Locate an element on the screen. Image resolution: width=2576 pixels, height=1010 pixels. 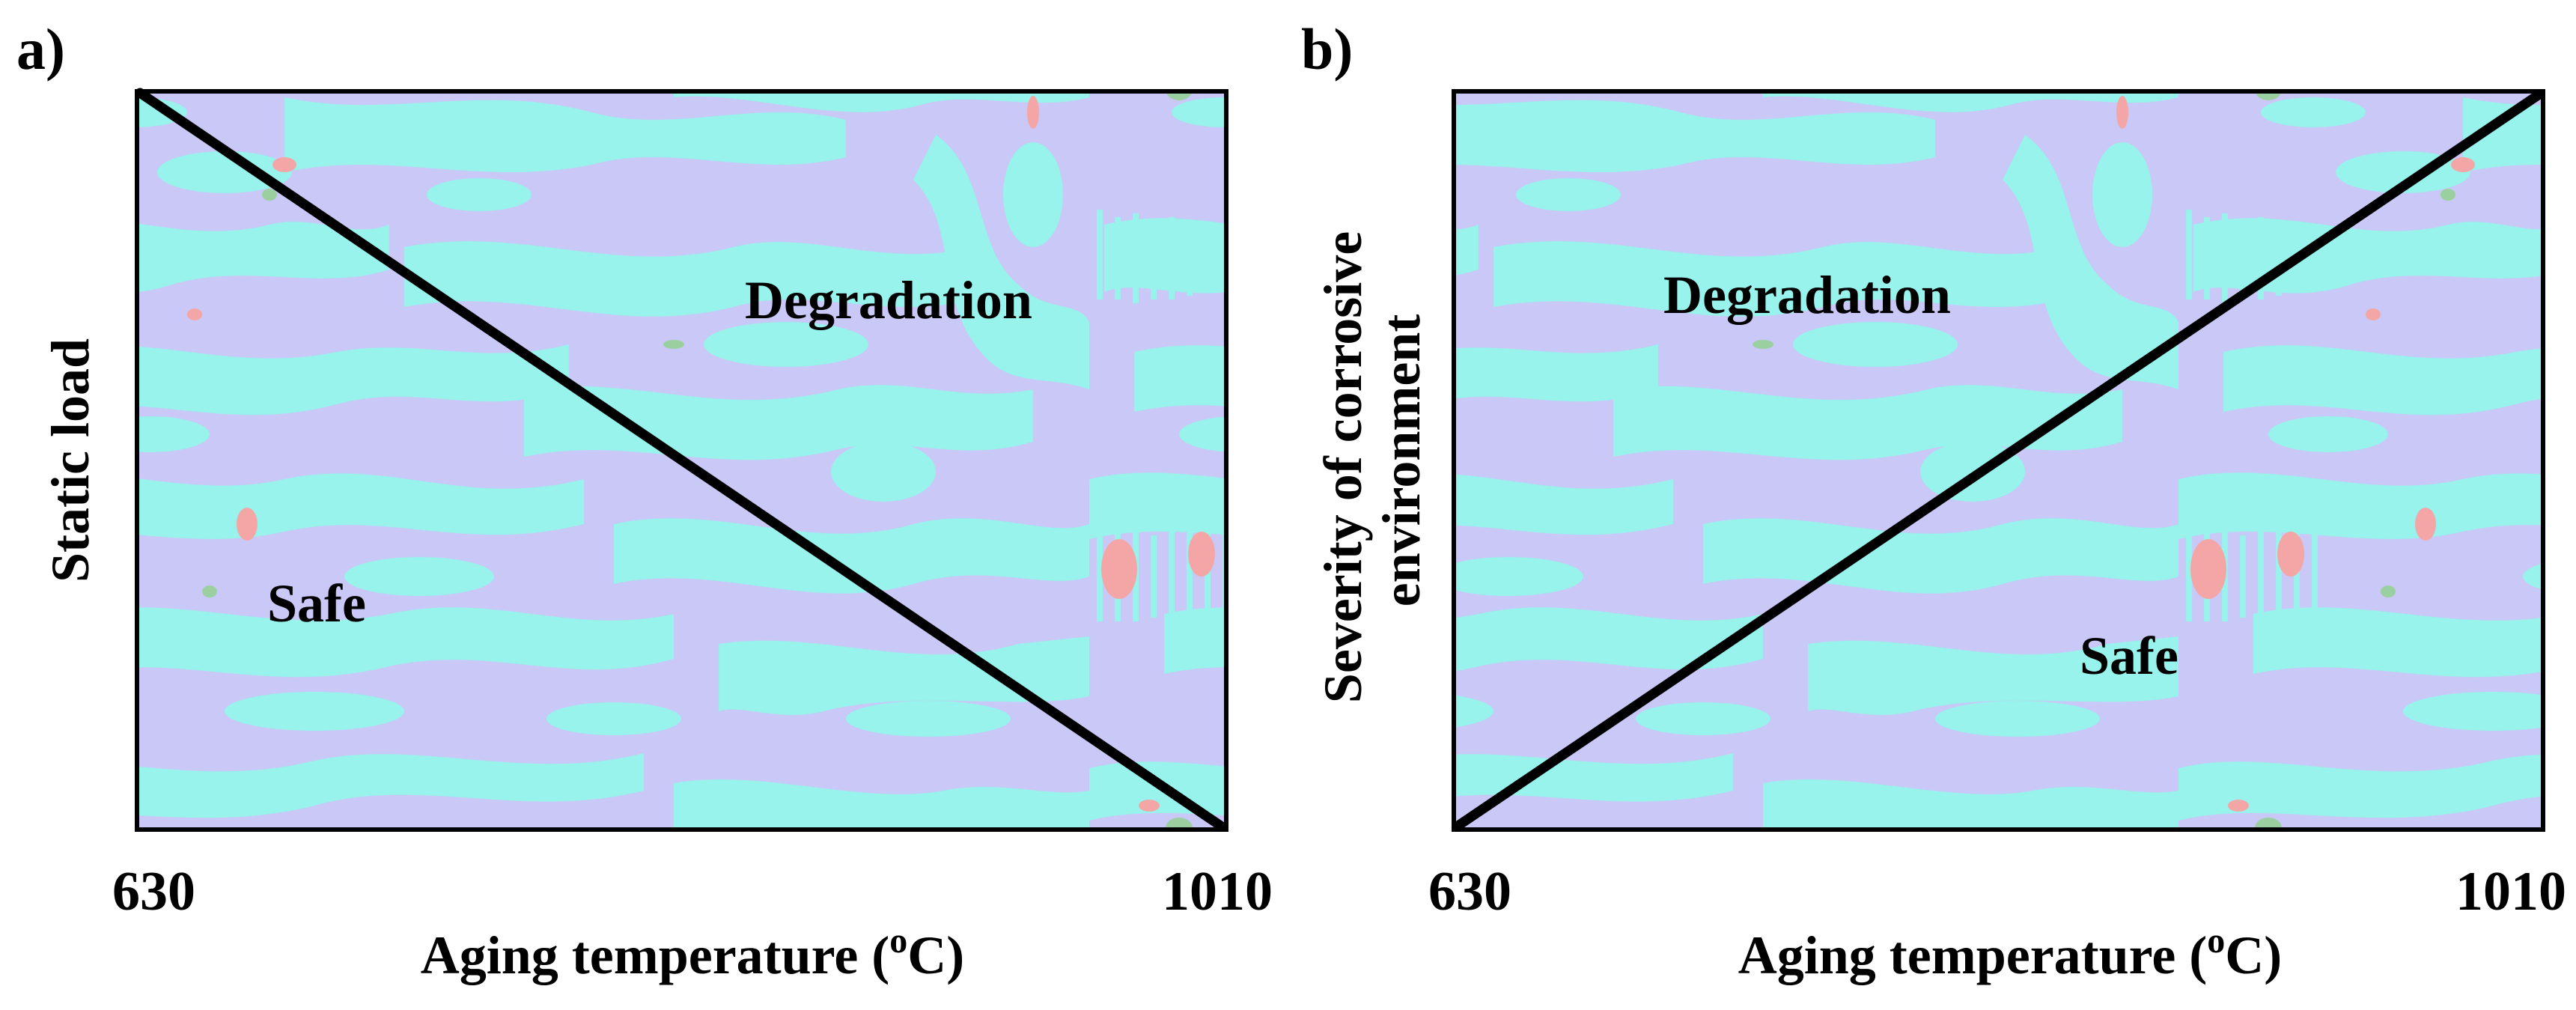
panel-a-x-tick-min: 630 is located at coordinates (153, 891).